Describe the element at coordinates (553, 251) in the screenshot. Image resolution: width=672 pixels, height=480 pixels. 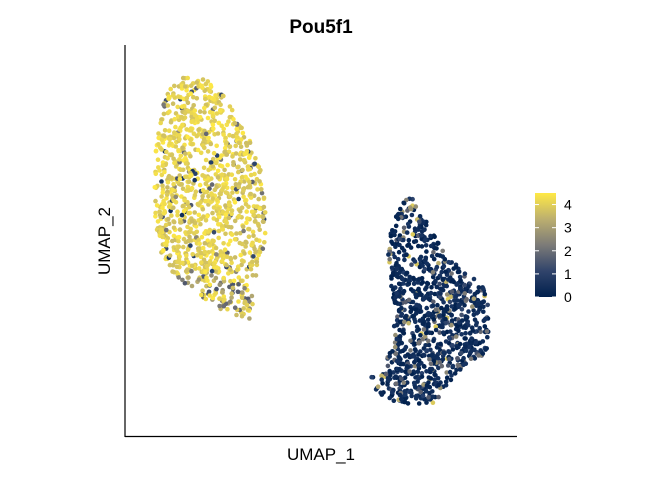
I see `colorbar-ticks: 0 1 2 3 4` at that location.